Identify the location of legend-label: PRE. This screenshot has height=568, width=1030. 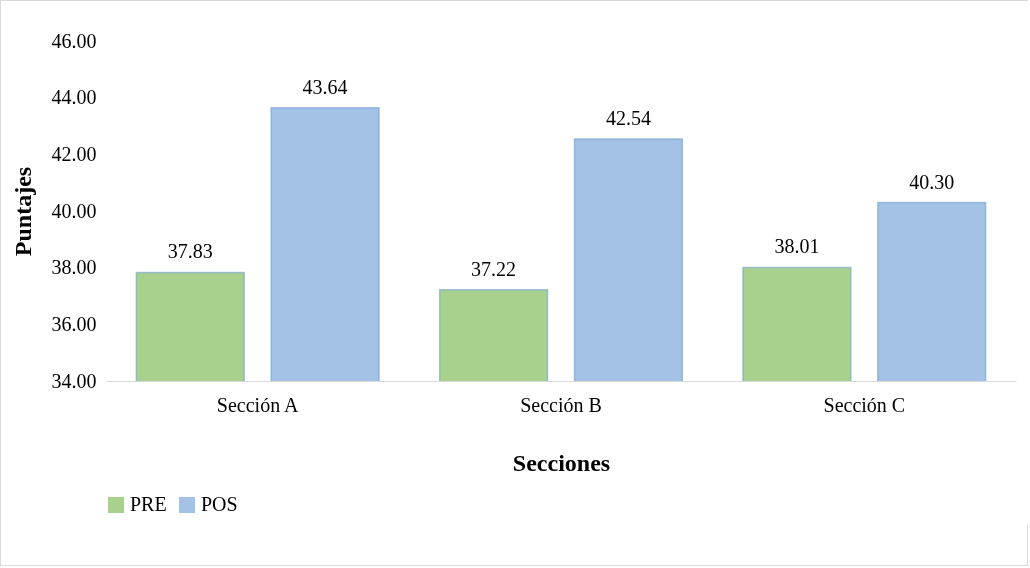
(148, 504).